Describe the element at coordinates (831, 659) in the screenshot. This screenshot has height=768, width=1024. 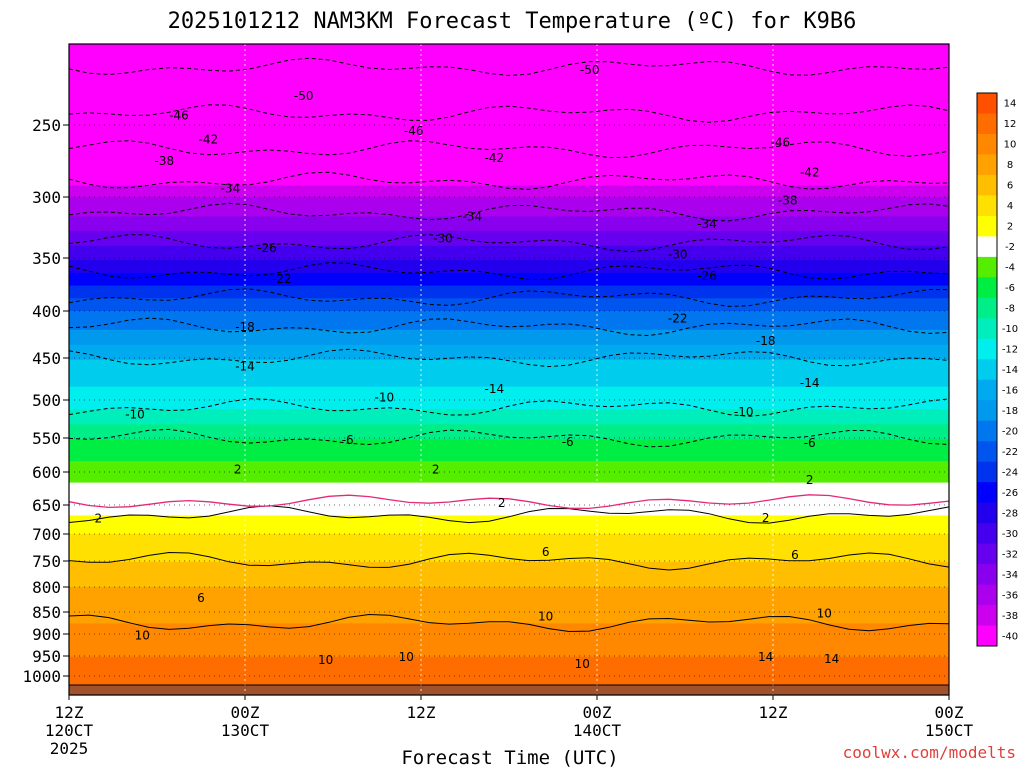
I see `contour-label: 14` at that location.